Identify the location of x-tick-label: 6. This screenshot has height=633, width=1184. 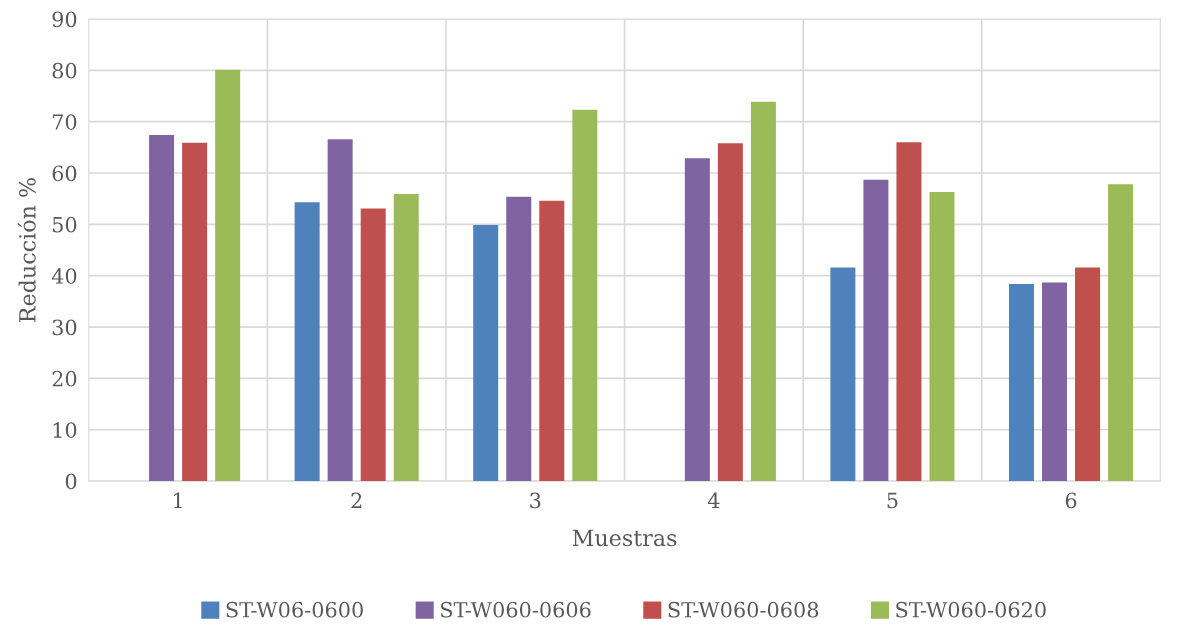
(1071, 500).